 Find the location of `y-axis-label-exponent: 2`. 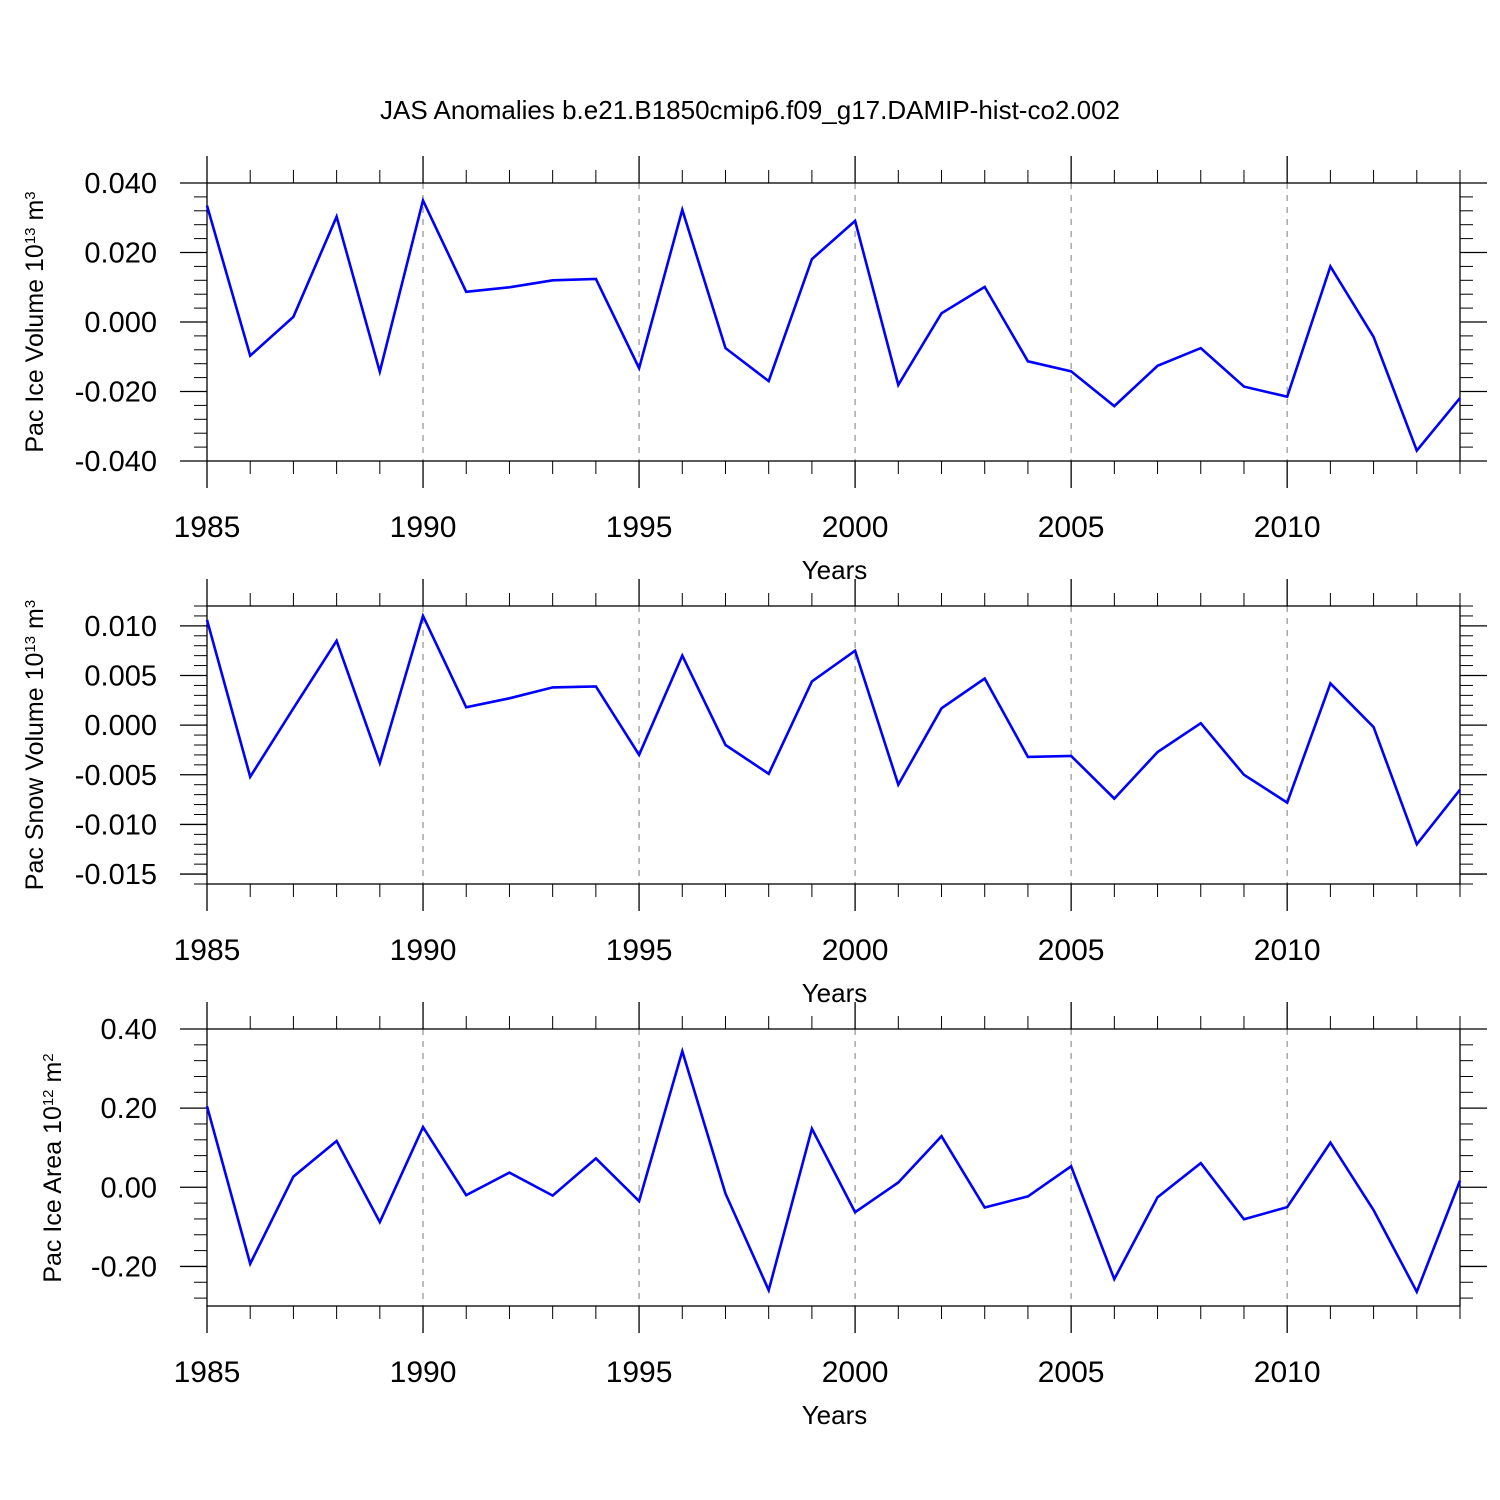

y-axis-label-exponent: 2 is located at coordinates (48, 1057).